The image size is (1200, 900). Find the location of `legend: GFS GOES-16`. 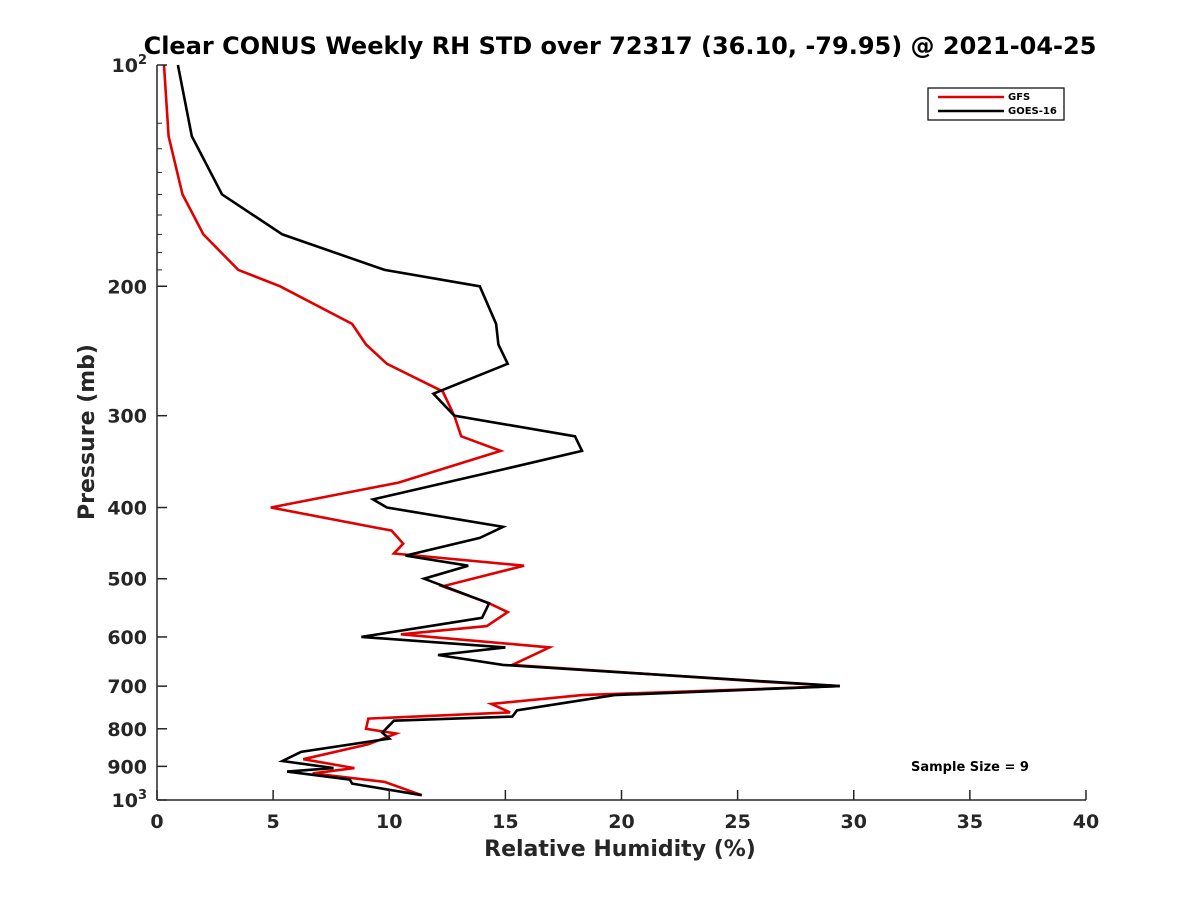

legend: GFS GOES-16 is located at coordinates (996, 104).